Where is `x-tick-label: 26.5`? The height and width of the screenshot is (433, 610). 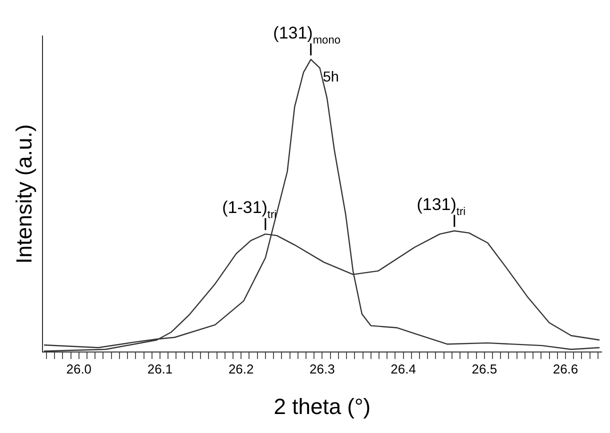 x-tick-label: 26.5 is located at coordinates (485, 368).